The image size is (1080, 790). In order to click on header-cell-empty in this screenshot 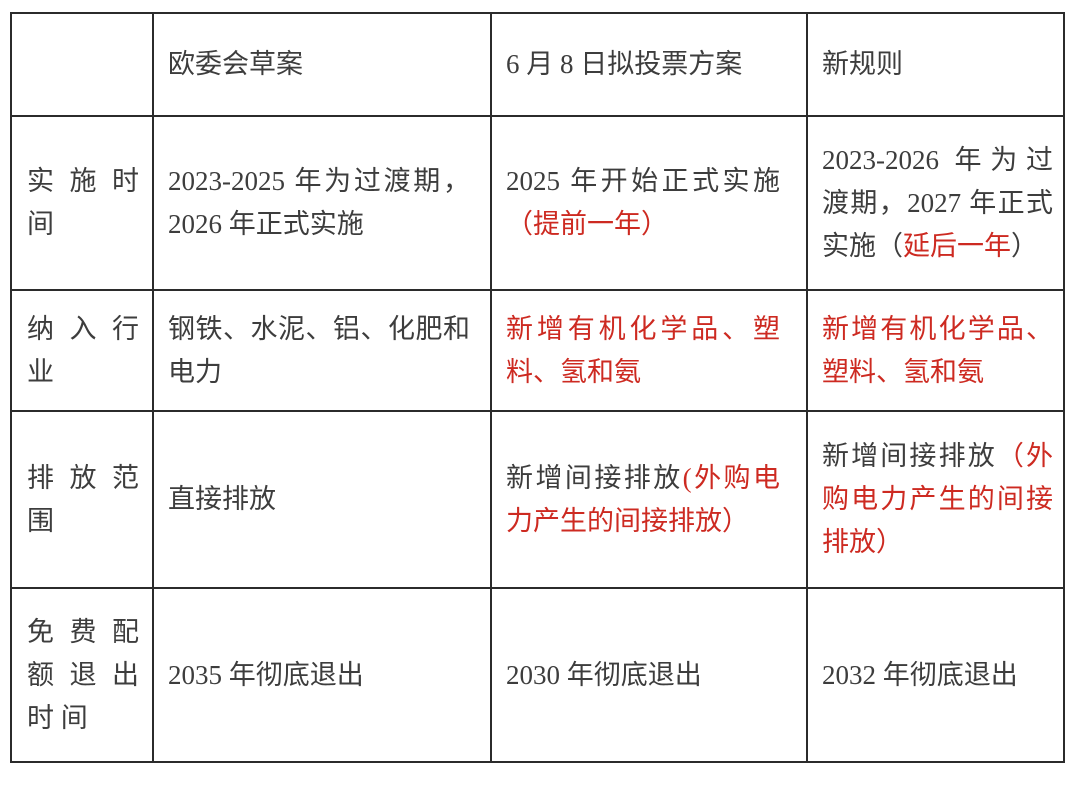, I will do `click(82, 64)`.